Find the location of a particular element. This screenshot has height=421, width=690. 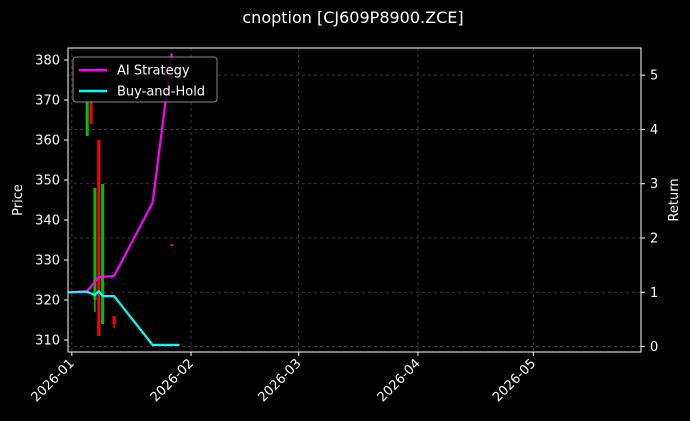

series-lines is located at coordinates (123, 199).